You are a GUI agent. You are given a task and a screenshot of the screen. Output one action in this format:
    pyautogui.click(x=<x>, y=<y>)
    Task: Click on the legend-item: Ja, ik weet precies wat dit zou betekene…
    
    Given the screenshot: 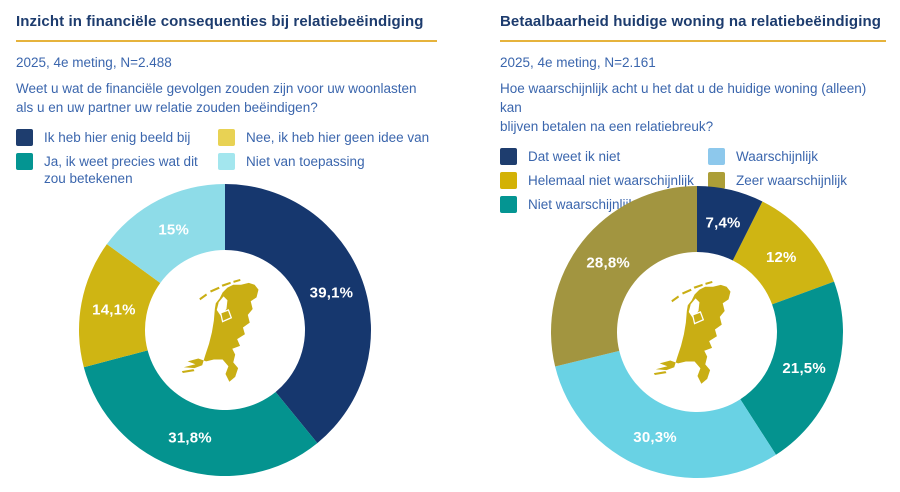 What is the action you would take?
    pyautogui.click(x=117, y=170)
    